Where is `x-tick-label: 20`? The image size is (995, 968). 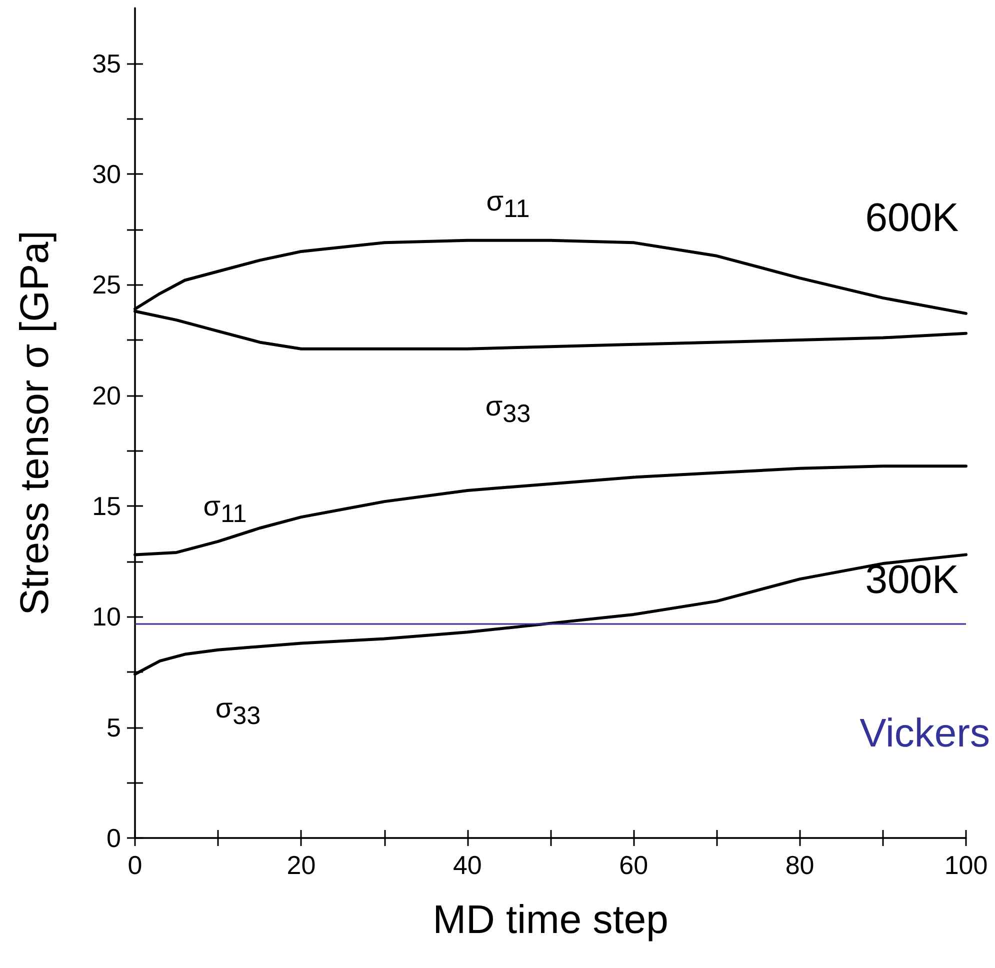
x-tick-label: 20 is located at coordinates (301, 865).